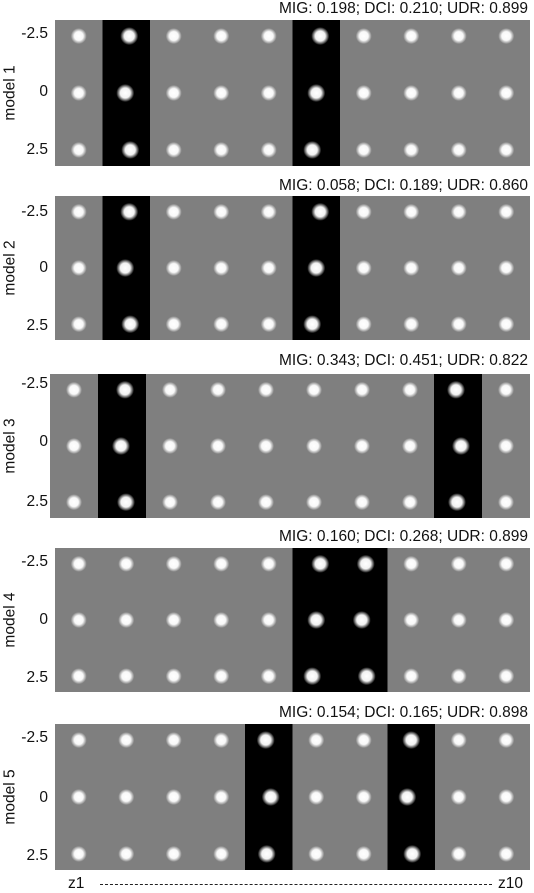  I want to click on traversal-image, so click(290, 446).